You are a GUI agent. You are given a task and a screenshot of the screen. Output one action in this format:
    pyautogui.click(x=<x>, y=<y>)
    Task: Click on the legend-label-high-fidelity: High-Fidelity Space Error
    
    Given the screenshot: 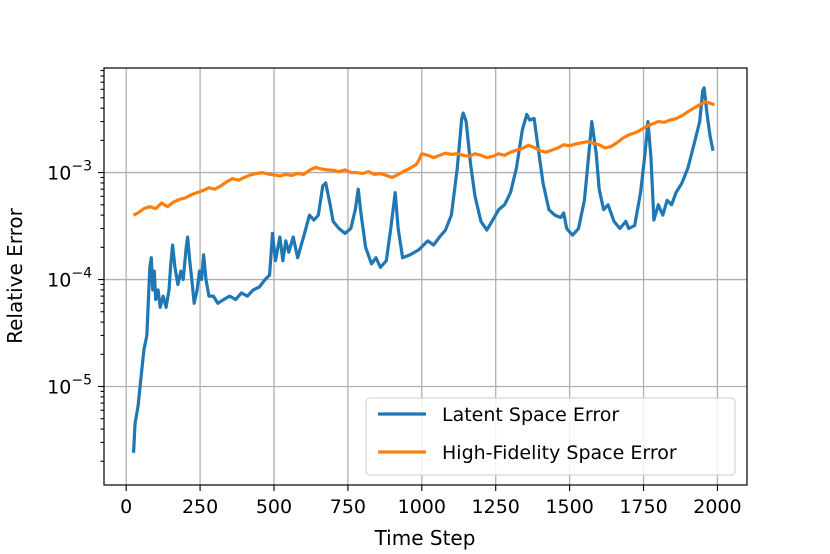 What is the action you would take?
    pyautogui.click(x=559, y=453)
    